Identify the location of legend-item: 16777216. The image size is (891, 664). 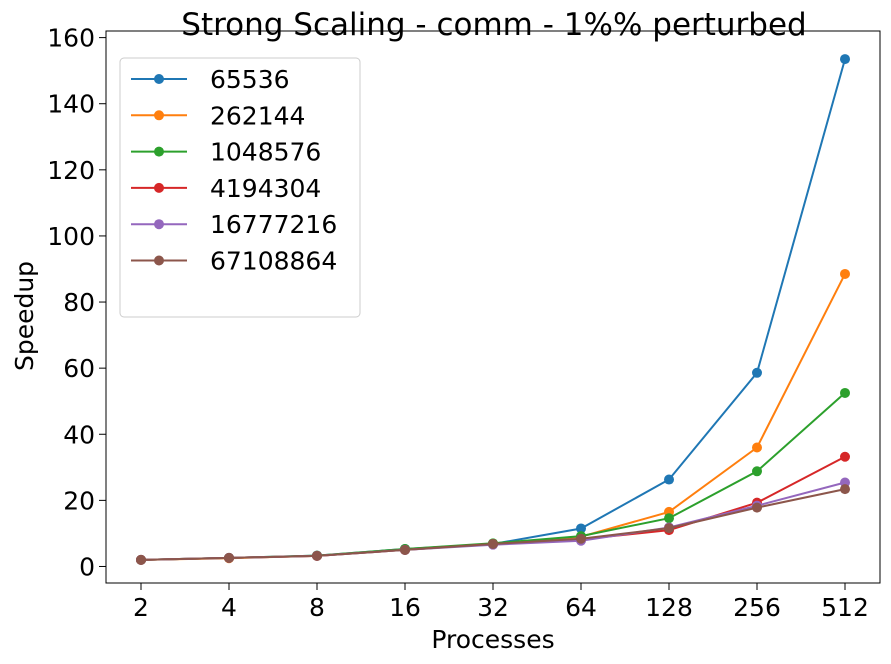
(234, 224).